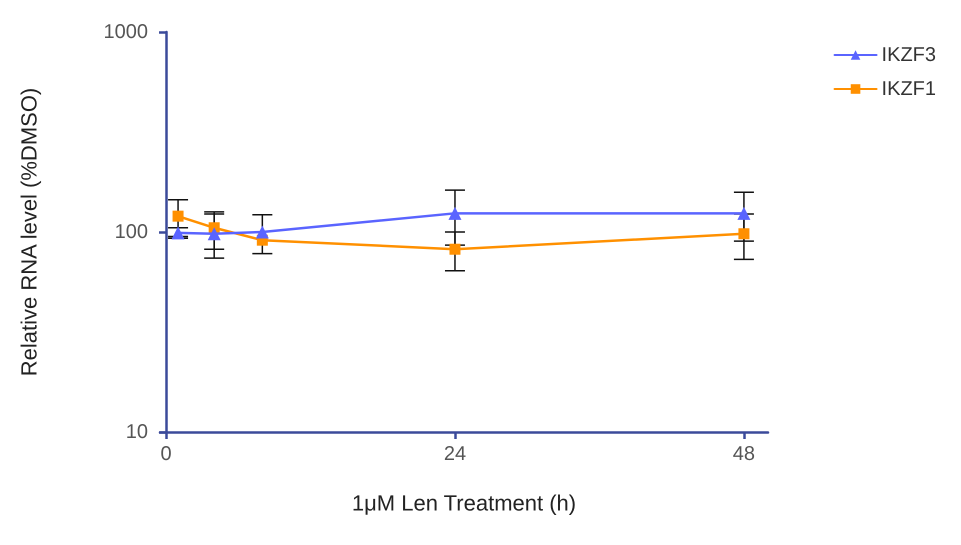 The image size is (961, 545). I want to click on x-tick-label: 24, so click(455, 454).